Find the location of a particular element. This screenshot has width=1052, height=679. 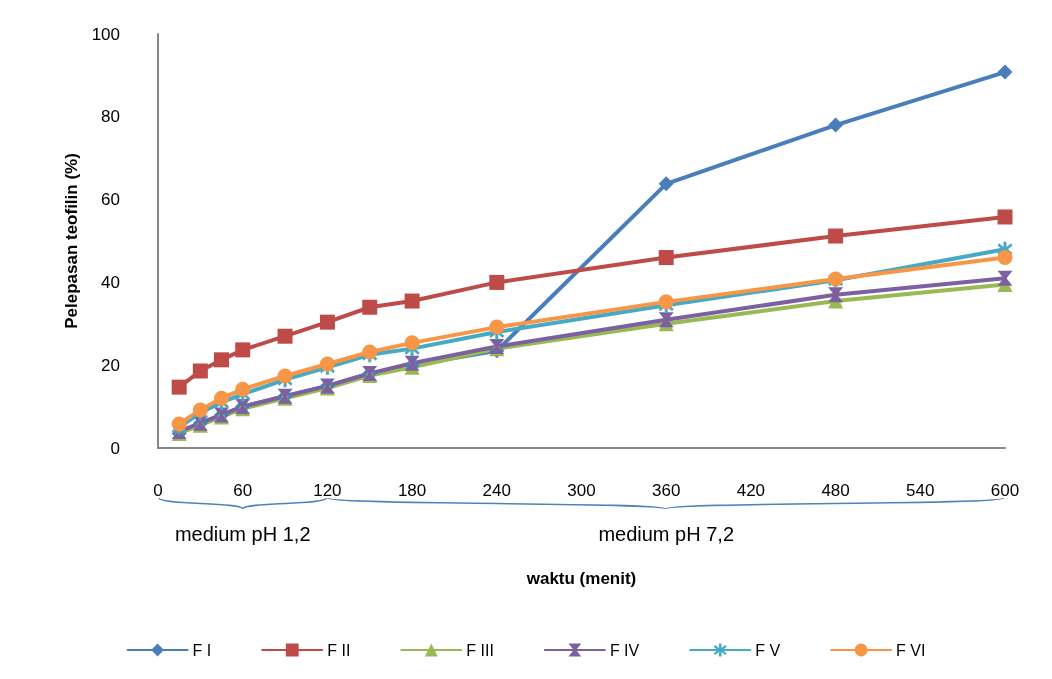

x-tick-label: 480 is located at coordinates (835, 490).